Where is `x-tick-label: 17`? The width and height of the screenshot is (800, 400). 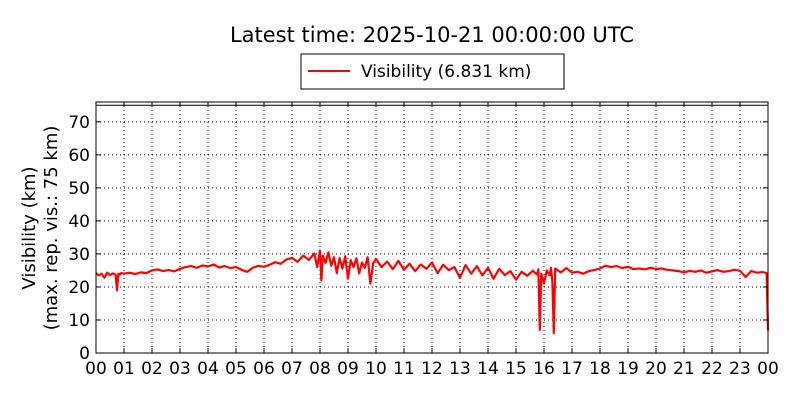 x-tick-label: 17 is located at coordinates (572, 369).